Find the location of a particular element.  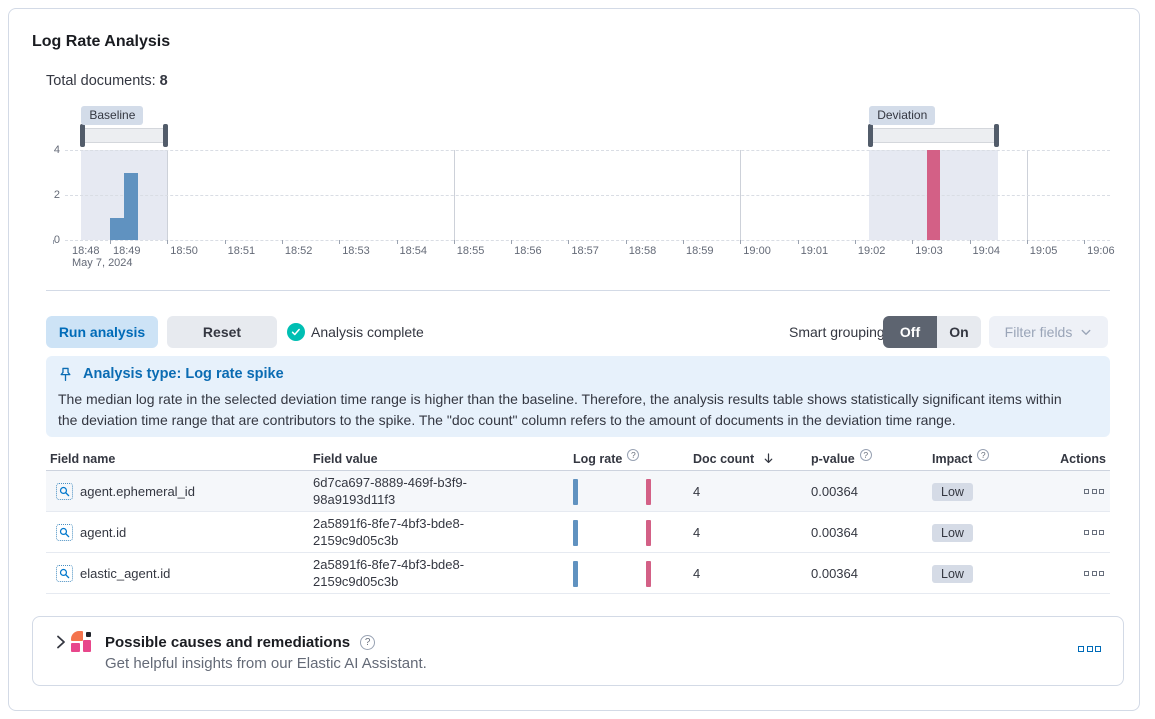

deviation-brush-handle-r is located at coordinates (997, 135).